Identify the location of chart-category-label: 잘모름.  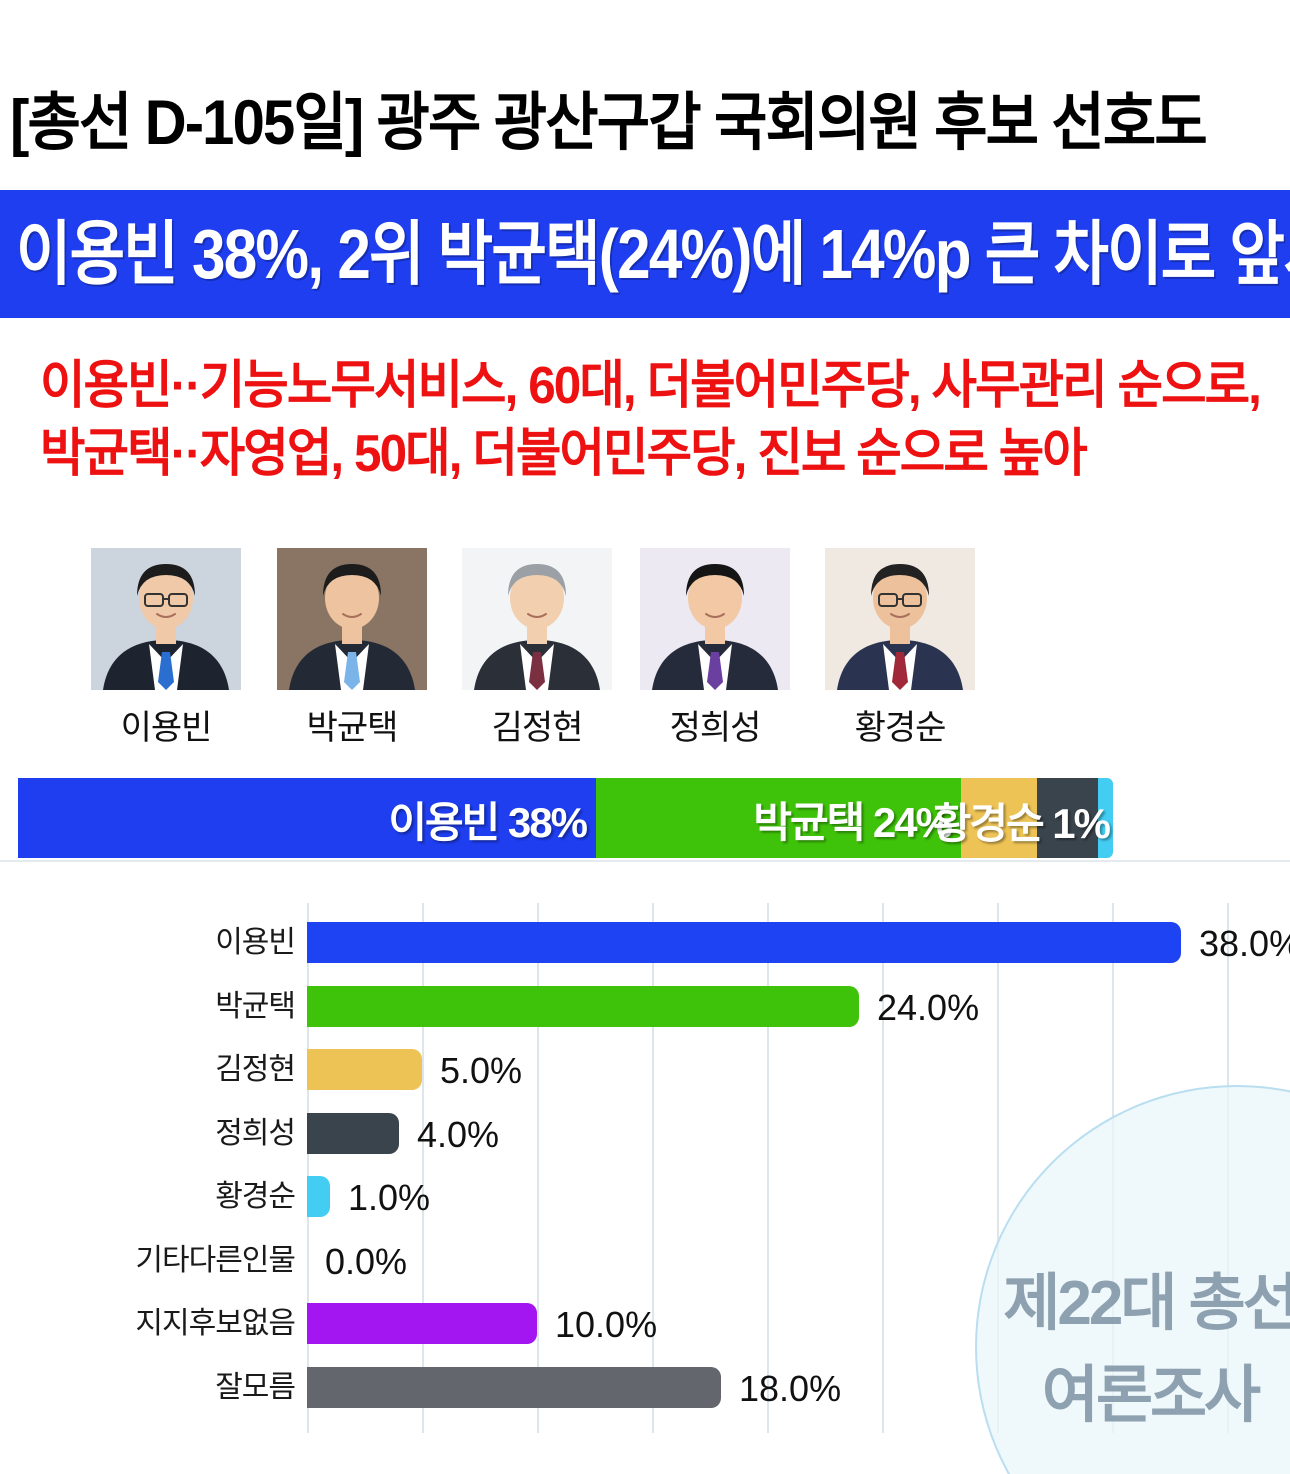
(255, 1387).